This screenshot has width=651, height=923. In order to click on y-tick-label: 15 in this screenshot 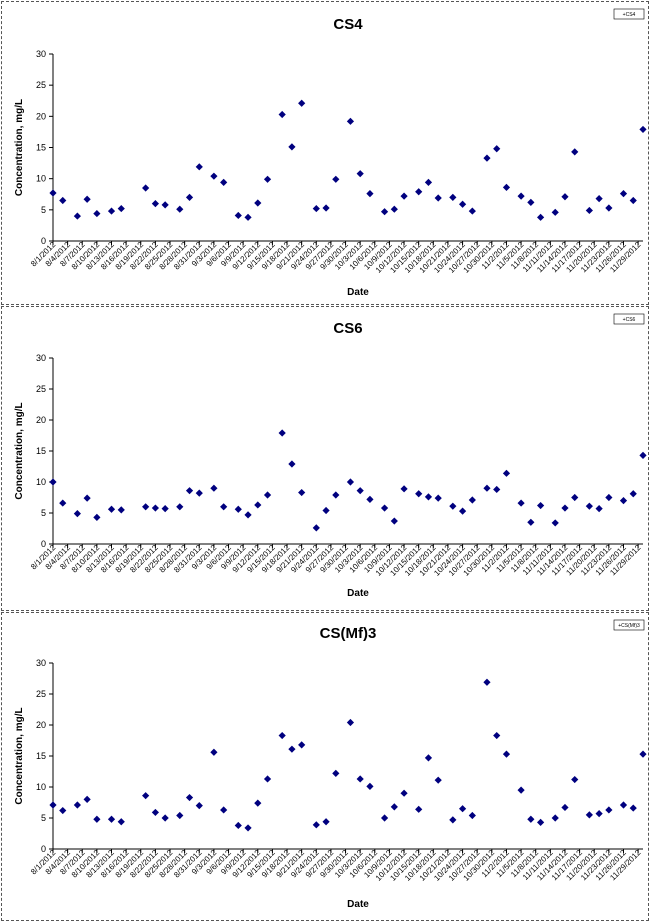, I will do `click(41, 451)`.